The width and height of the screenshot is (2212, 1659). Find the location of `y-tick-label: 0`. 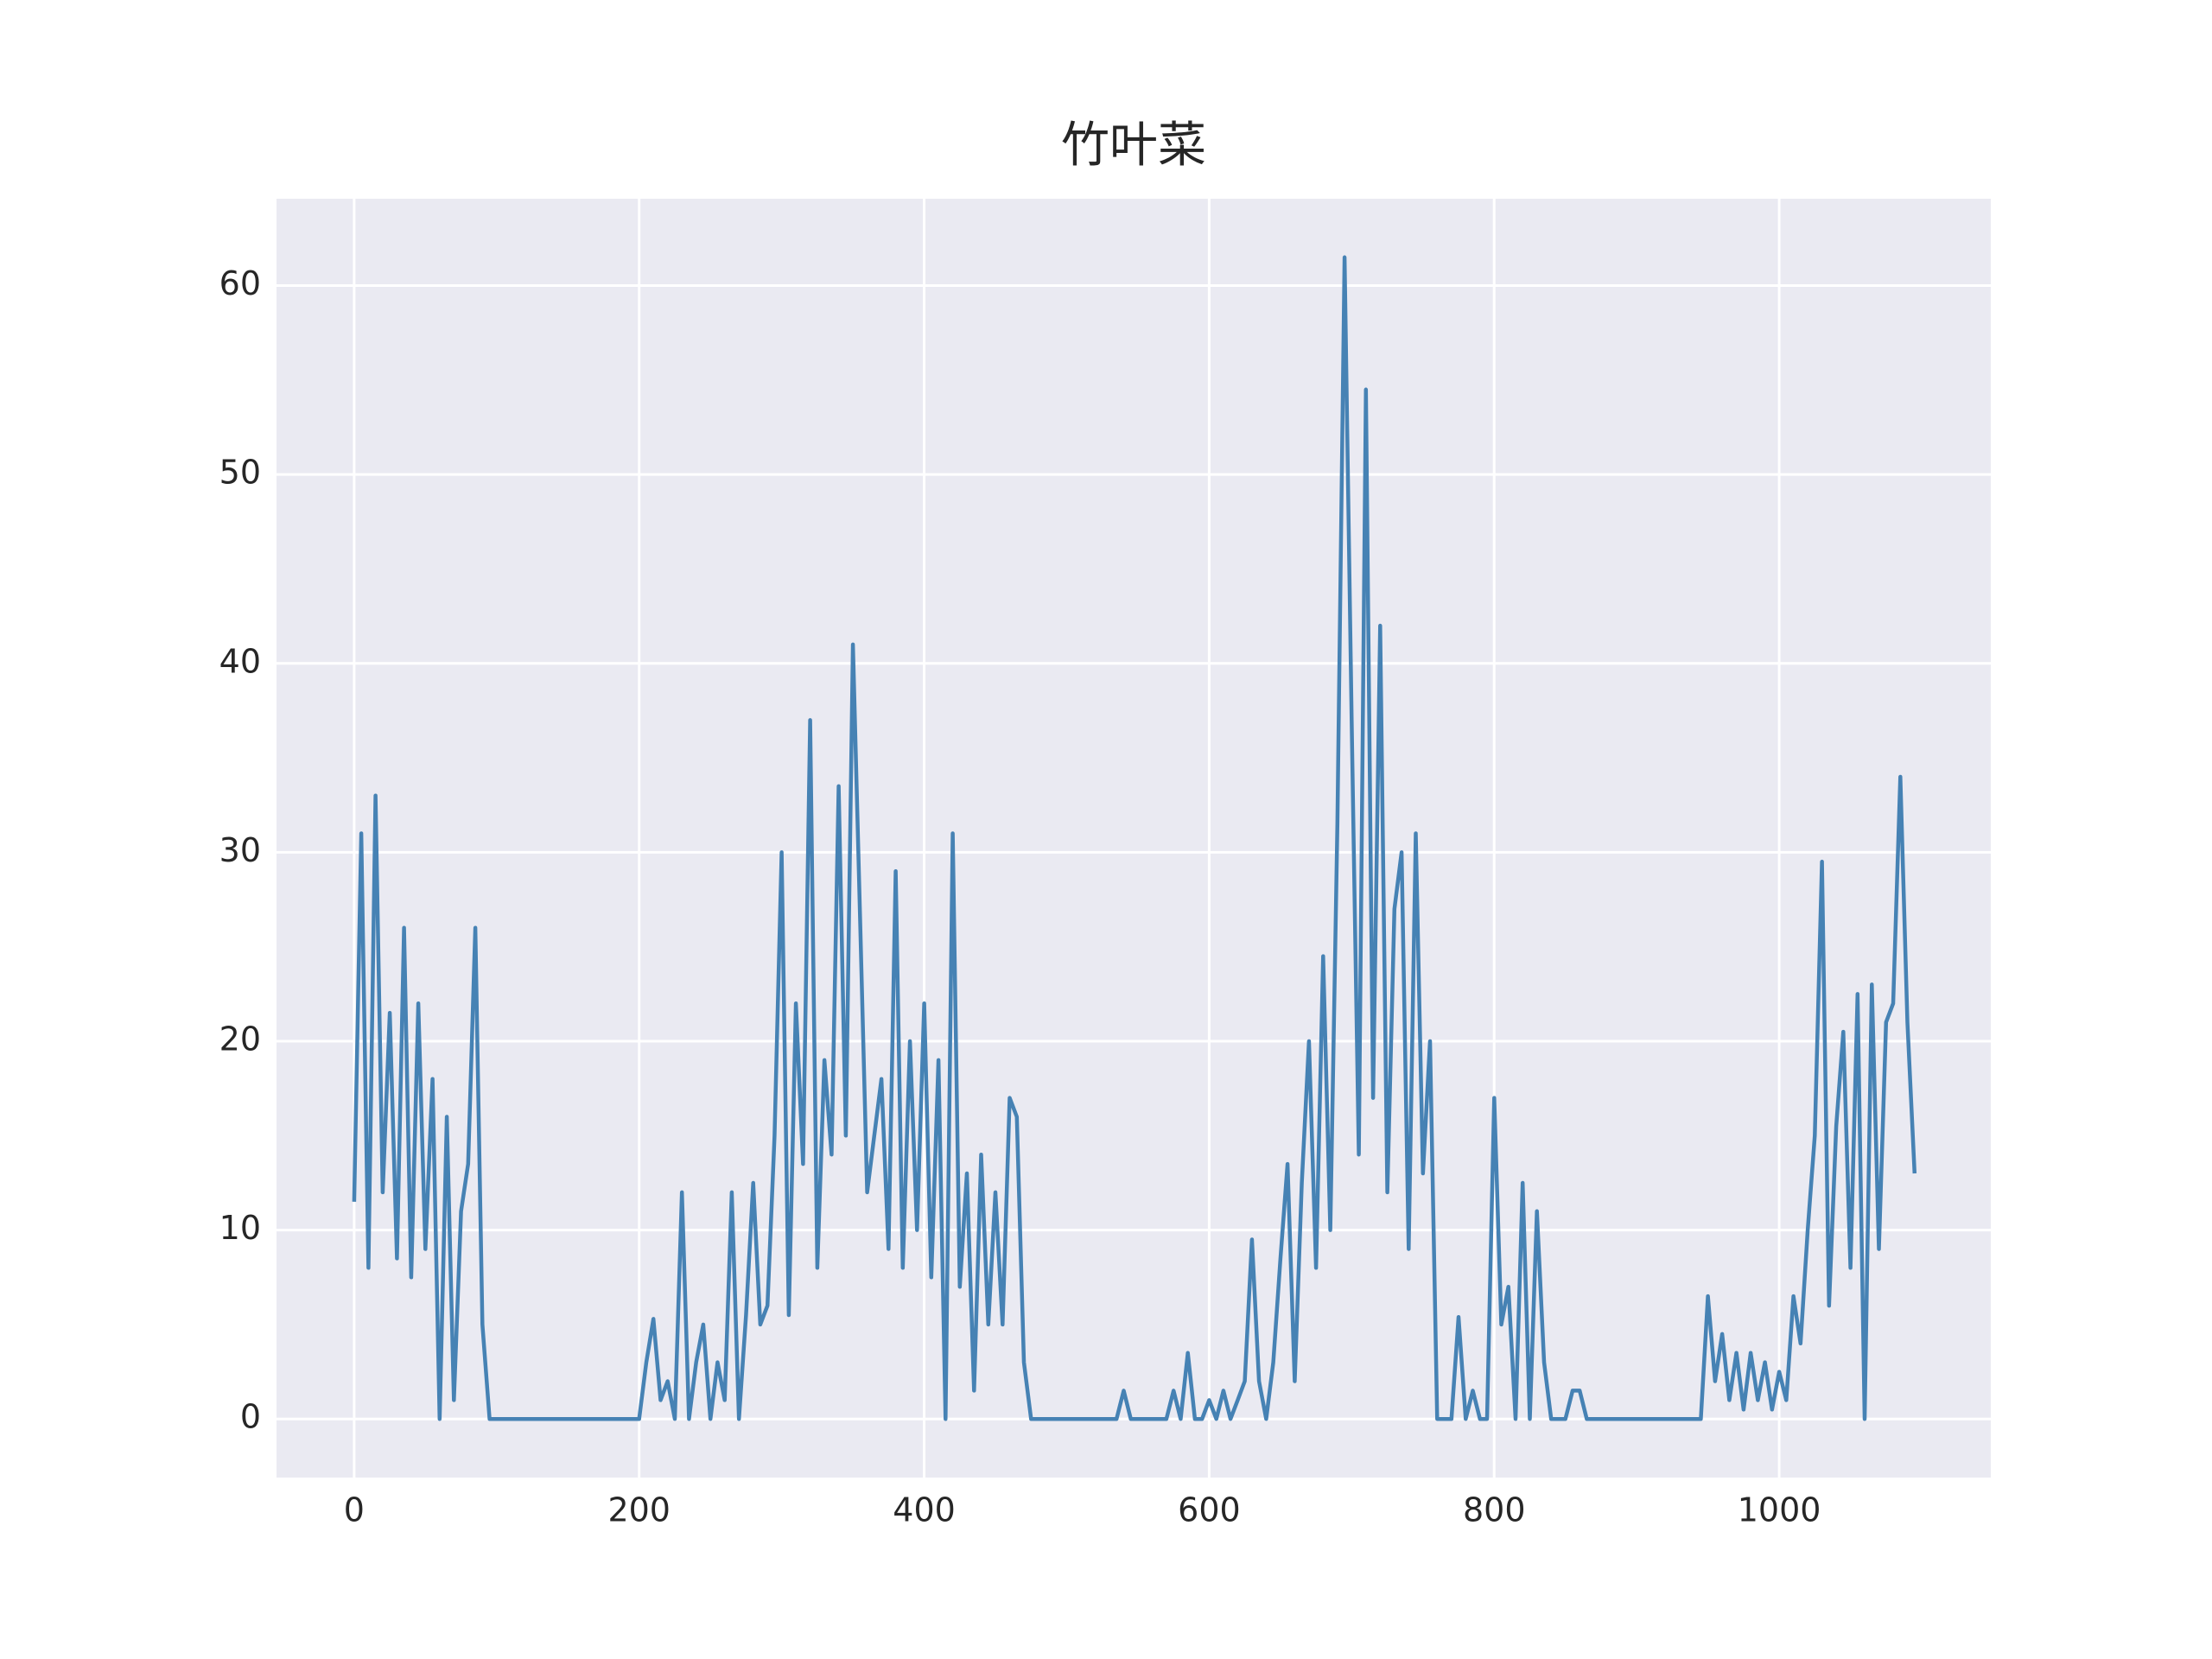

y-tick-label: 0 is located at coordinates (250, 1417).